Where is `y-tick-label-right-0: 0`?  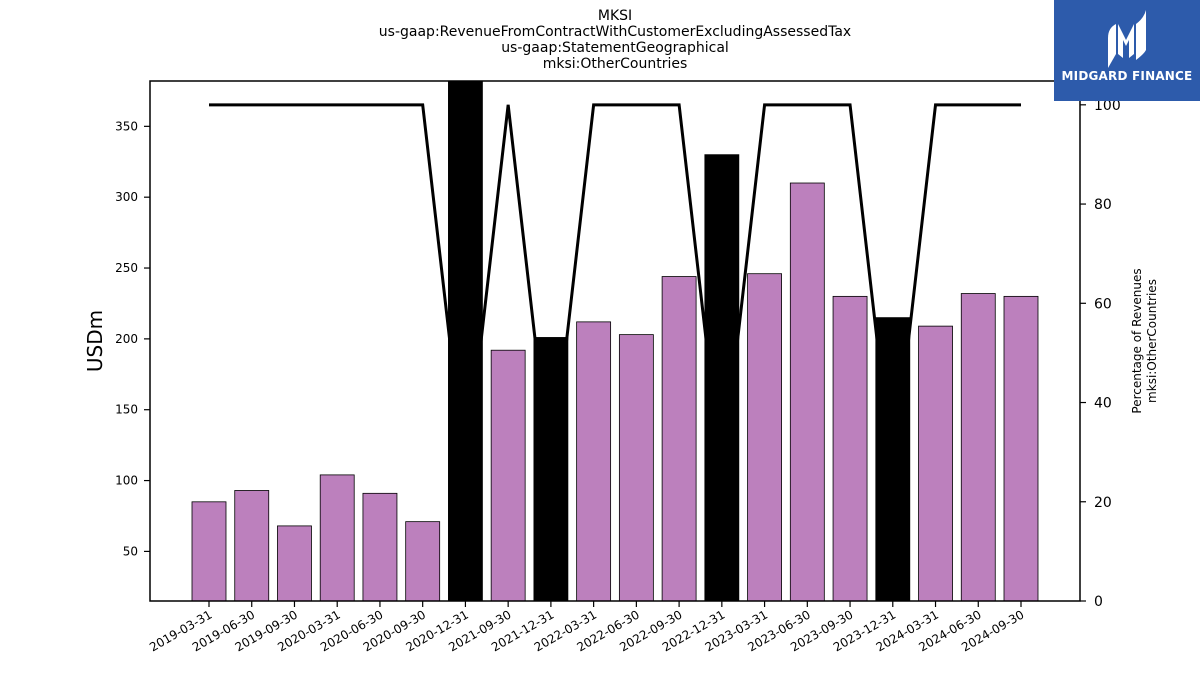 y-tick-label-right-0: 0 is located at coordinates (1098, 602).